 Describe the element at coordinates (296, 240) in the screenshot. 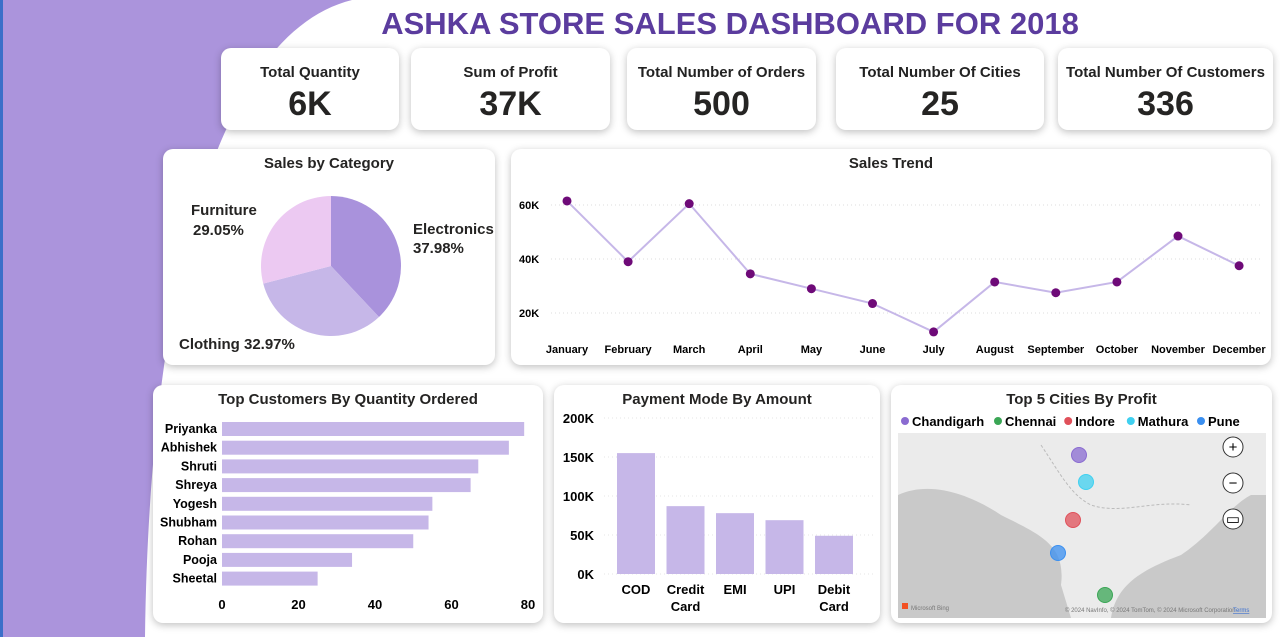

I see `pie-slice-furniture` at that location.